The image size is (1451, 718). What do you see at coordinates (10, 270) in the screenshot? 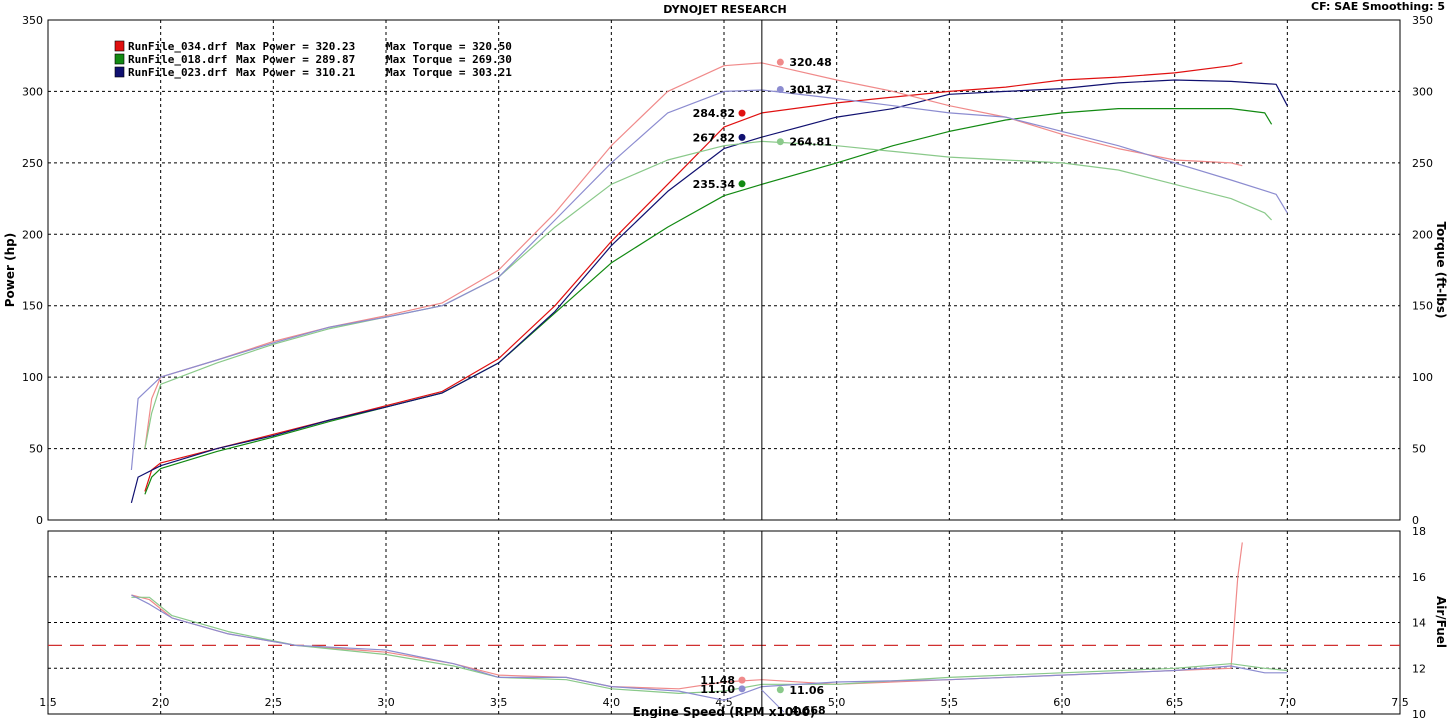
I see `y-axis-label-left: Power (hp)` at bounding box center [10, 270].